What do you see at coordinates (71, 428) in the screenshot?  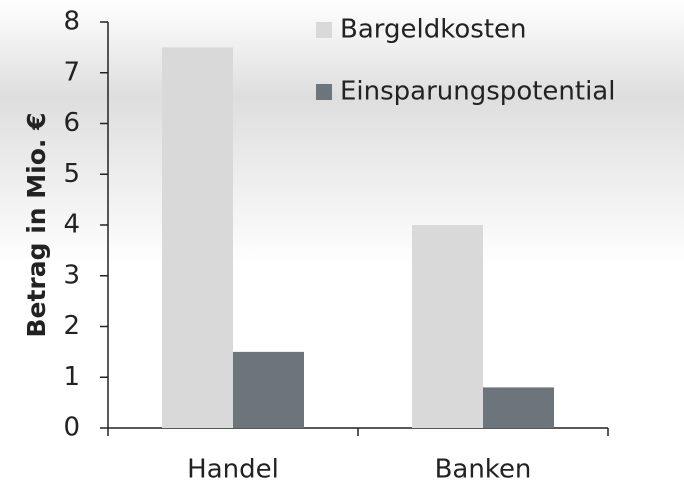 I see `y-tick-label: 0` at bounding box center [71, 428].